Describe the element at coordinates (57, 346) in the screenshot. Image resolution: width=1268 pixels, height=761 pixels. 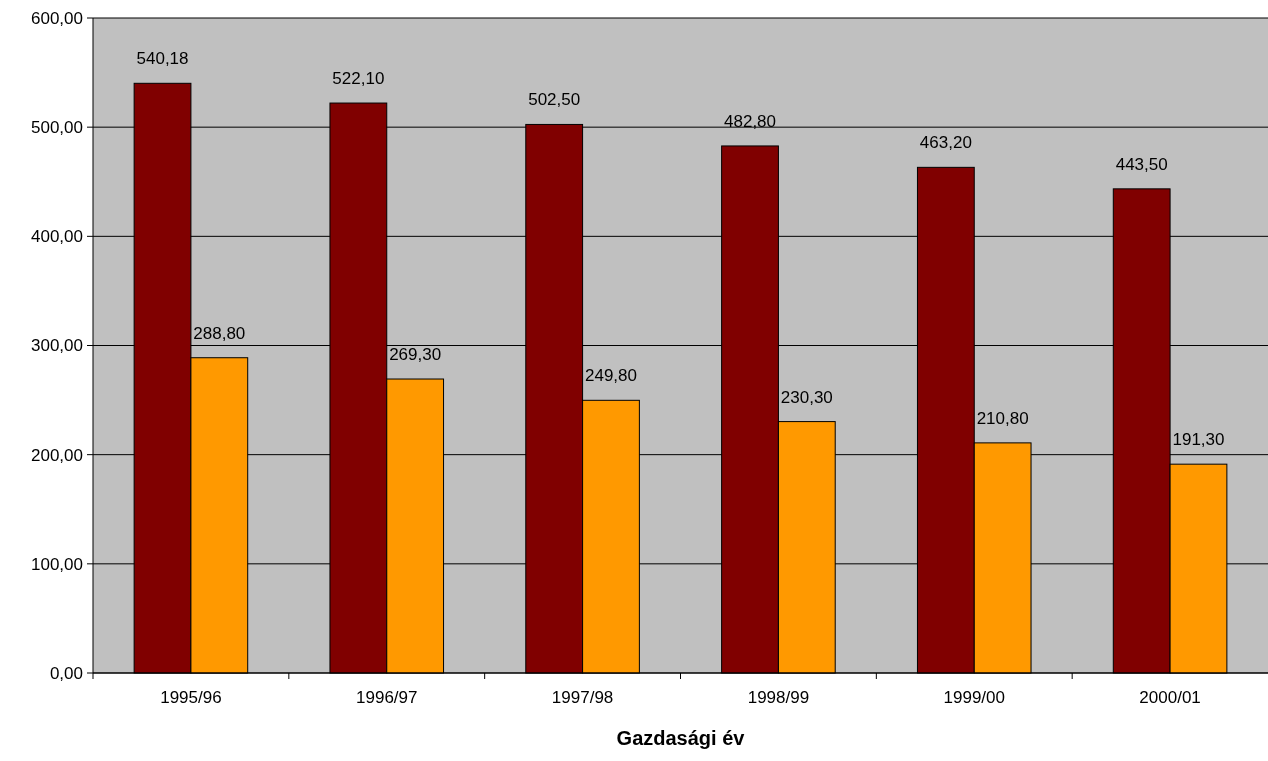
I see `y-tick-label: 300,00` at that location.